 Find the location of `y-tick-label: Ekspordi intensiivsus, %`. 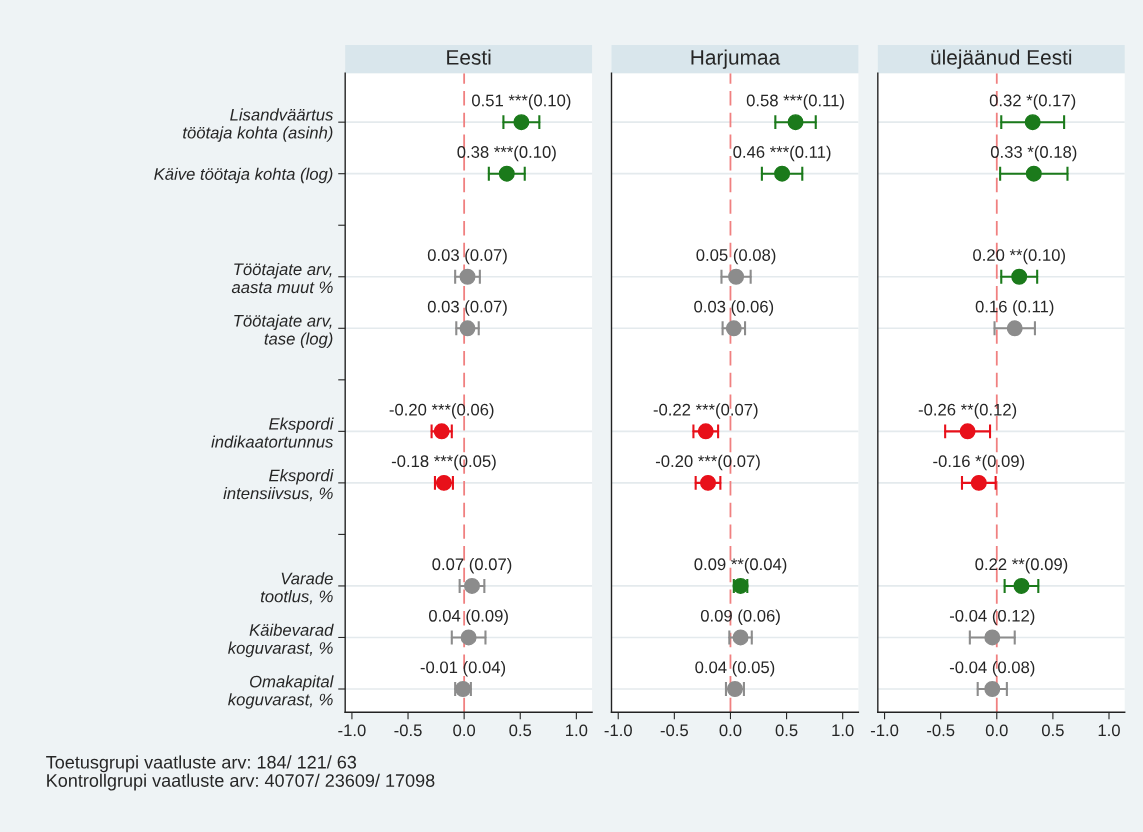

y-tick-label: Ekspordi intensiivsus, % is located at coordinates (278, 485).